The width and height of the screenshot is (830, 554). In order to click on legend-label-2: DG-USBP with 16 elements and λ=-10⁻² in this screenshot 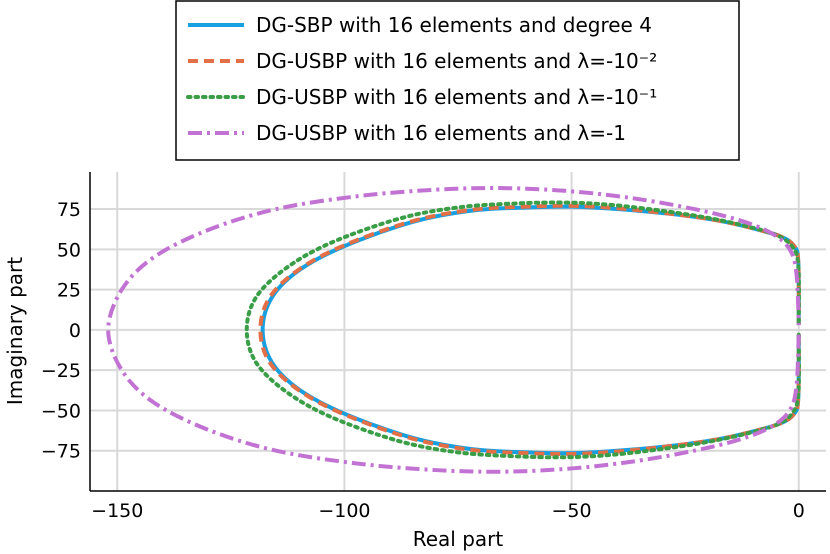, I will do `click(456, 61)`.